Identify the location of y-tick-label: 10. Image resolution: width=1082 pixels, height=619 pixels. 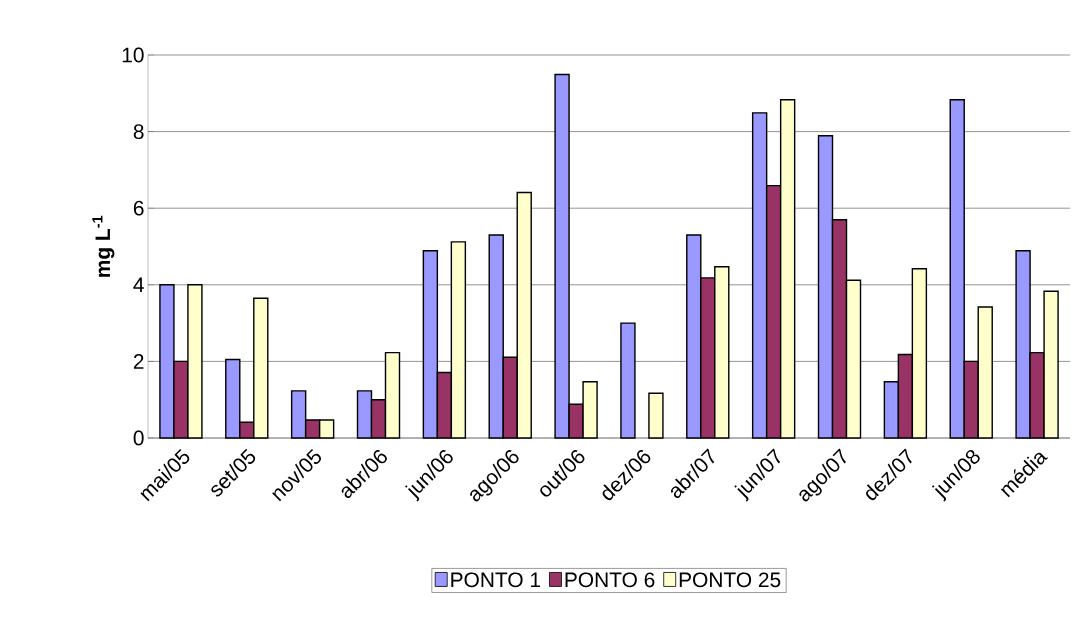
(133, 55).